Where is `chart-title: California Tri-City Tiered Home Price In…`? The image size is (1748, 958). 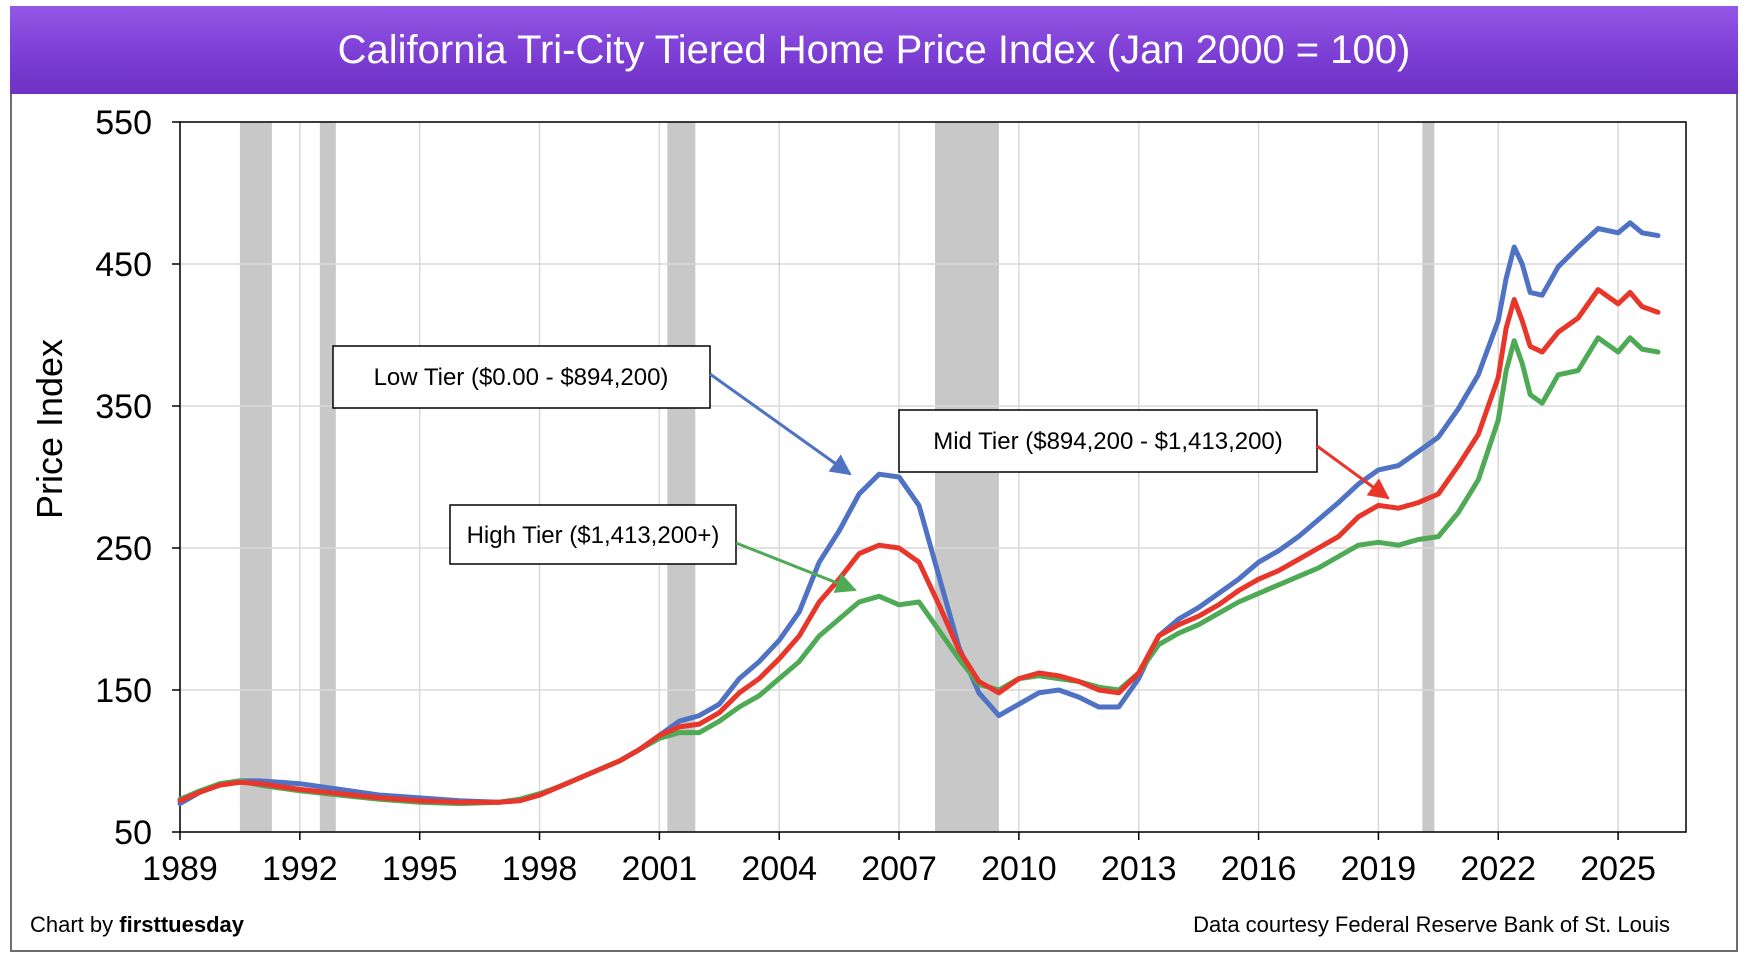 chart-title: California Tri-City Tiered Home Price In… is located at coordinates (874, 50).